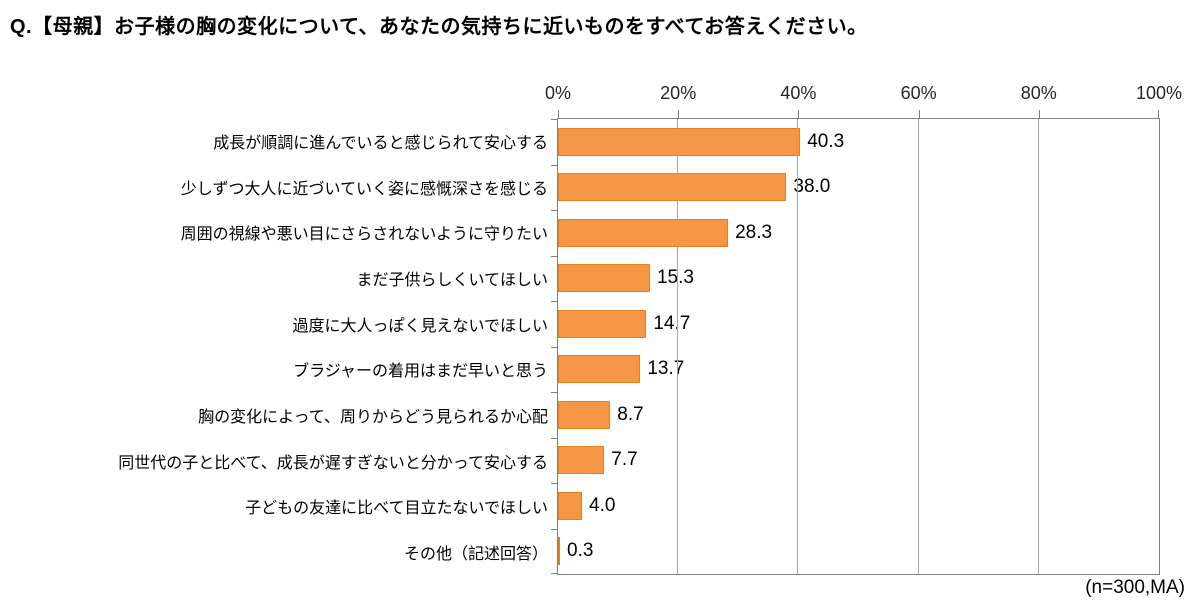 The width and height of the screenshot is (1200, 607). What do you see at coordinates (420, 372) in the screenshot?
I see `category-label: ブラジャーの着用はまだ早いと思う` at bounding box center [420, 372].